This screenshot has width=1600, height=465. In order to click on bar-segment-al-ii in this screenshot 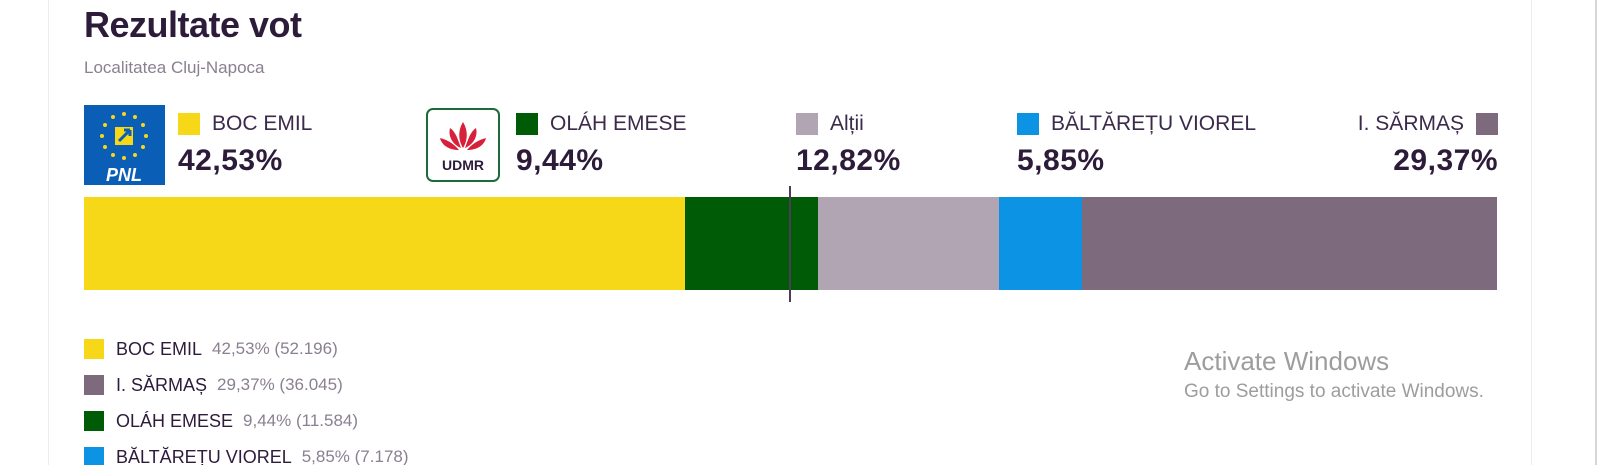, I will do `click(909, 243)`.